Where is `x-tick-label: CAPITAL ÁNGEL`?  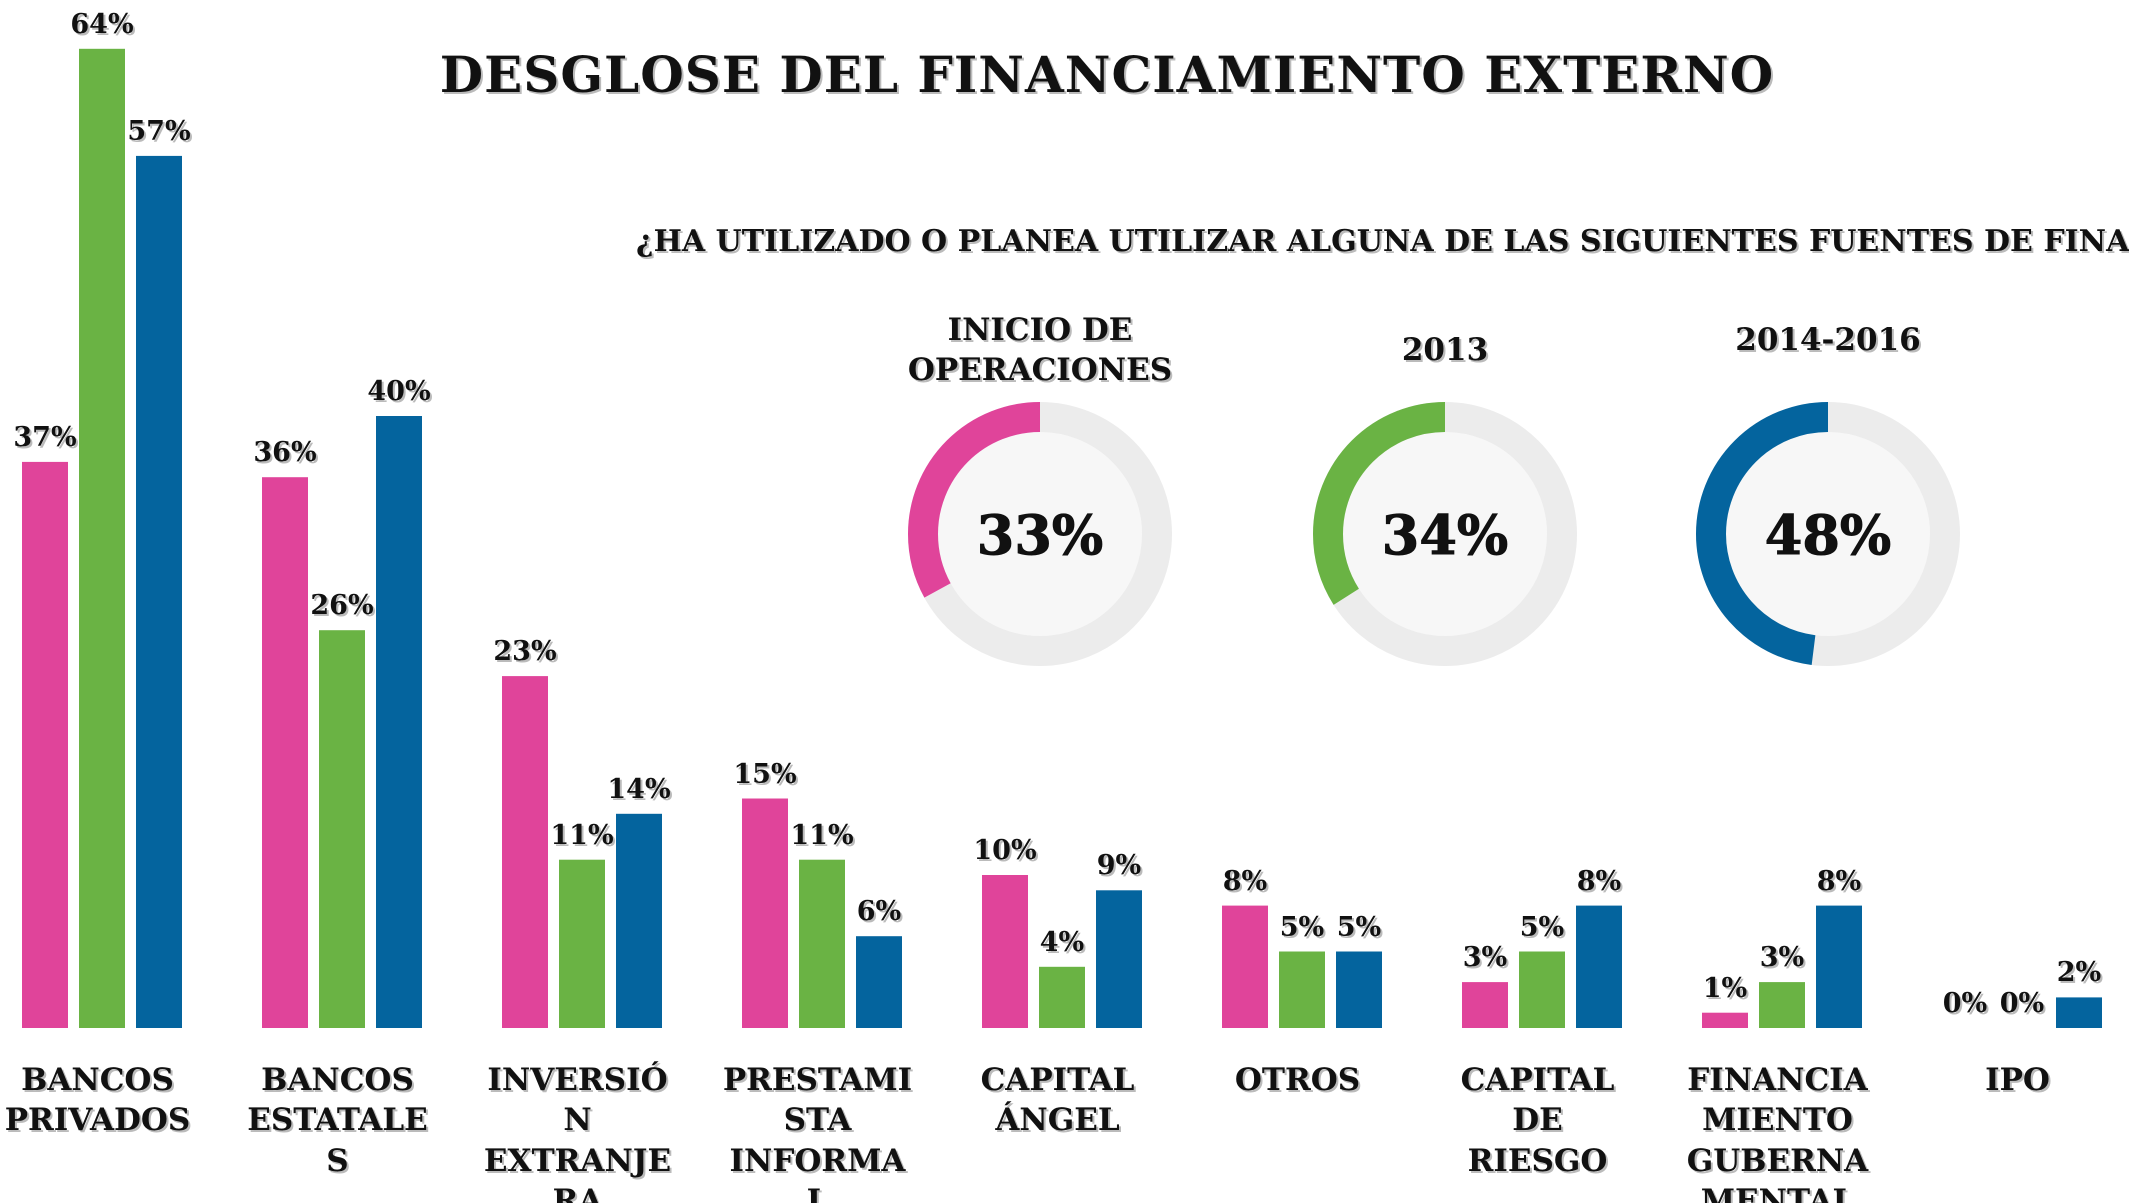
x-tick-label: CAPITAL ÁNGEL is located at coordinates (1057, 1100).